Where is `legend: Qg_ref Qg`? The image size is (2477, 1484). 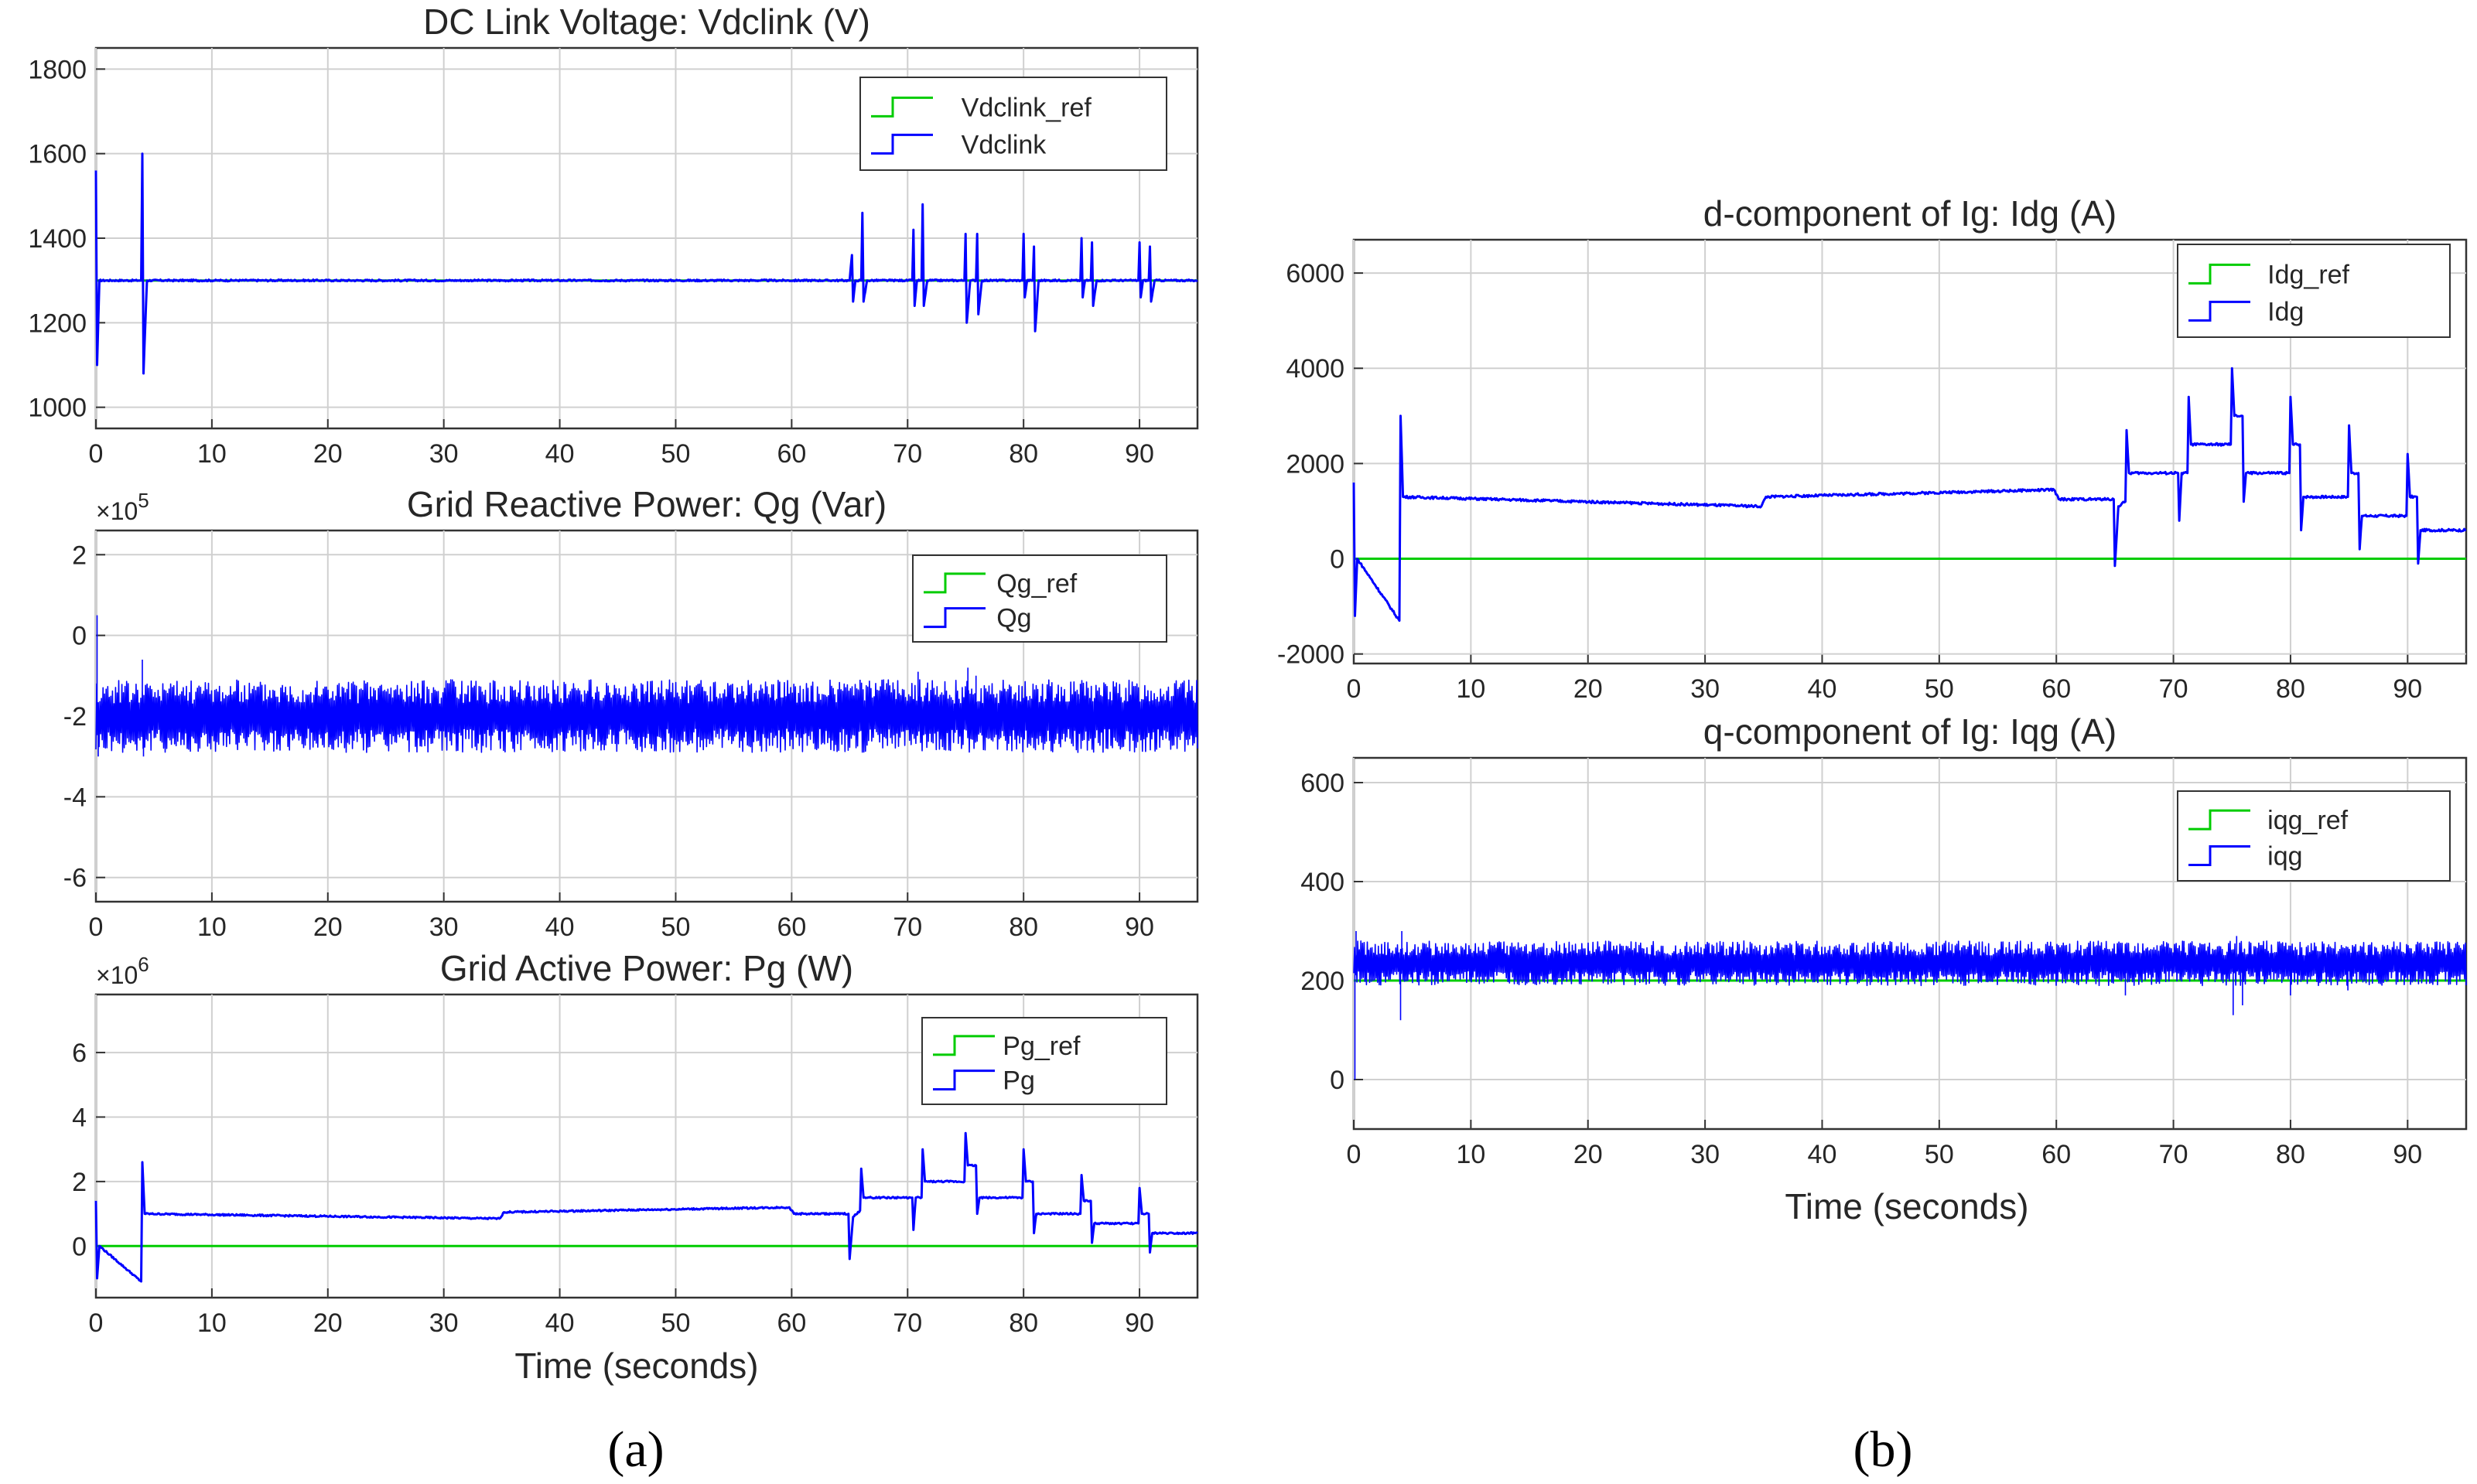 legend: Qg_ref Qg is located at coordinates (1040, 598).